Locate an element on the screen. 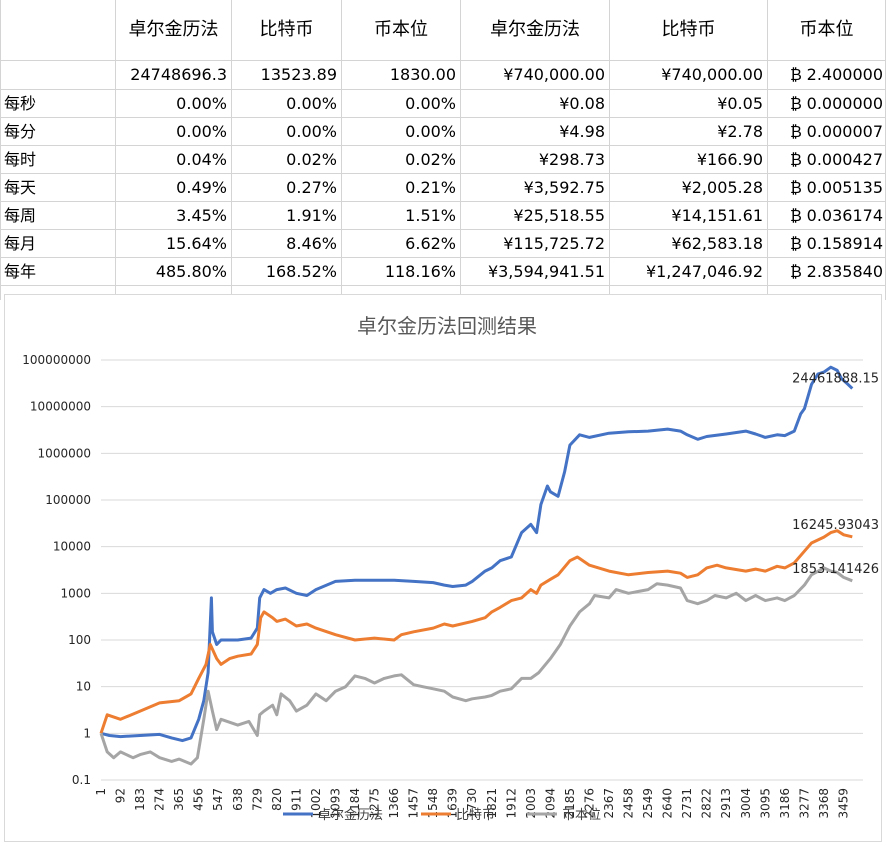 The image size is (886, 846). legend-item: 币本位 is located at coordinates (564, 815).